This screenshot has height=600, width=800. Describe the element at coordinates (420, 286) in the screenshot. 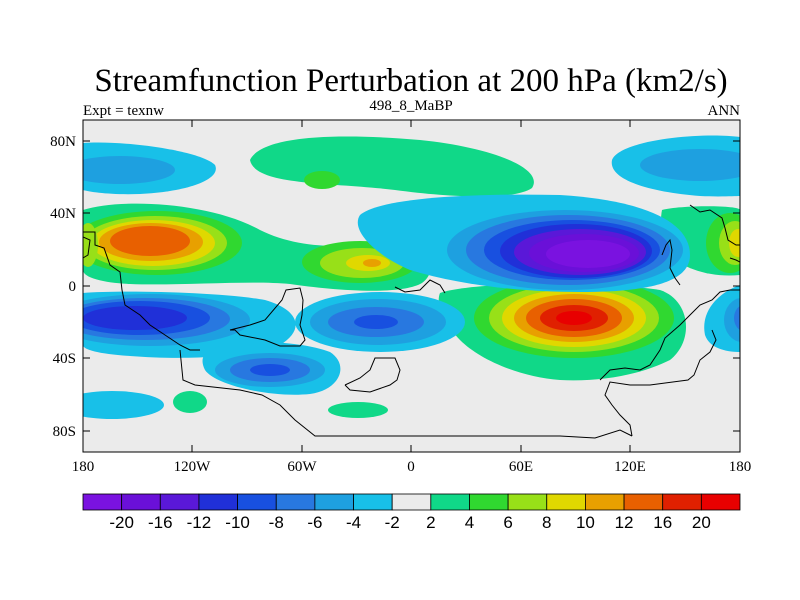

I see `coast-africa` at that location.